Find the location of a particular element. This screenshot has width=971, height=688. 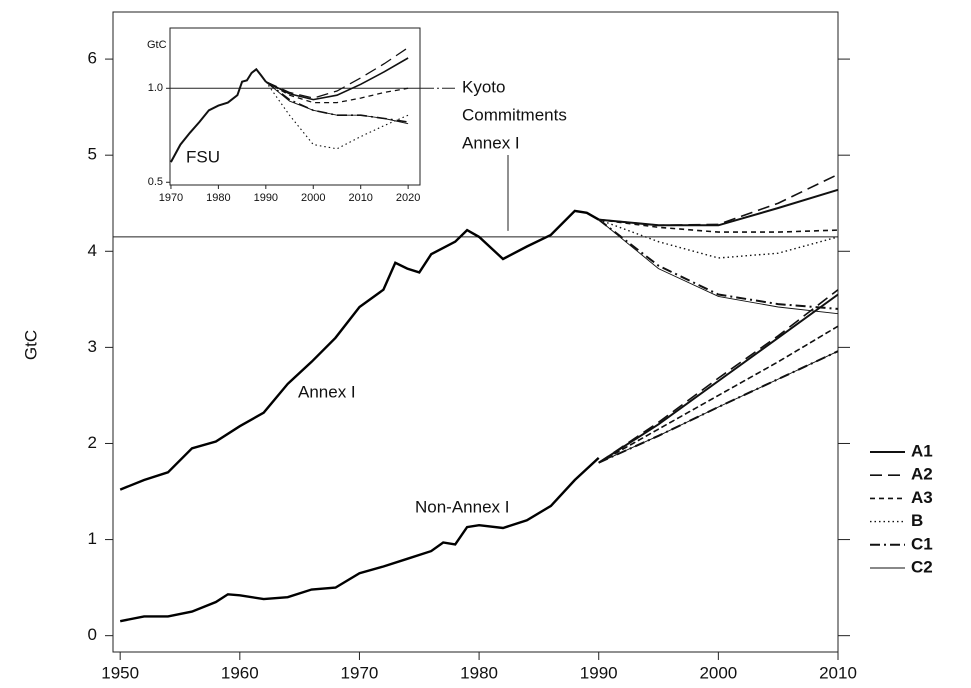

inset-y-tick-label: 1.0 is located at coordinates (155, 88).